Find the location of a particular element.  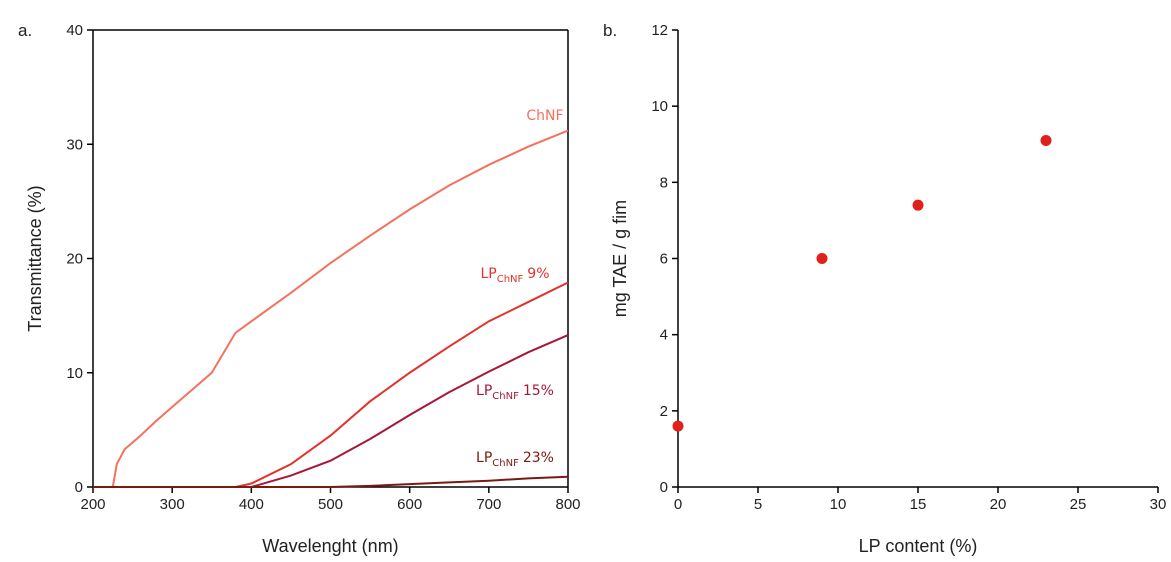

y-tick-label: 6 is located at coordinates (664, 259).